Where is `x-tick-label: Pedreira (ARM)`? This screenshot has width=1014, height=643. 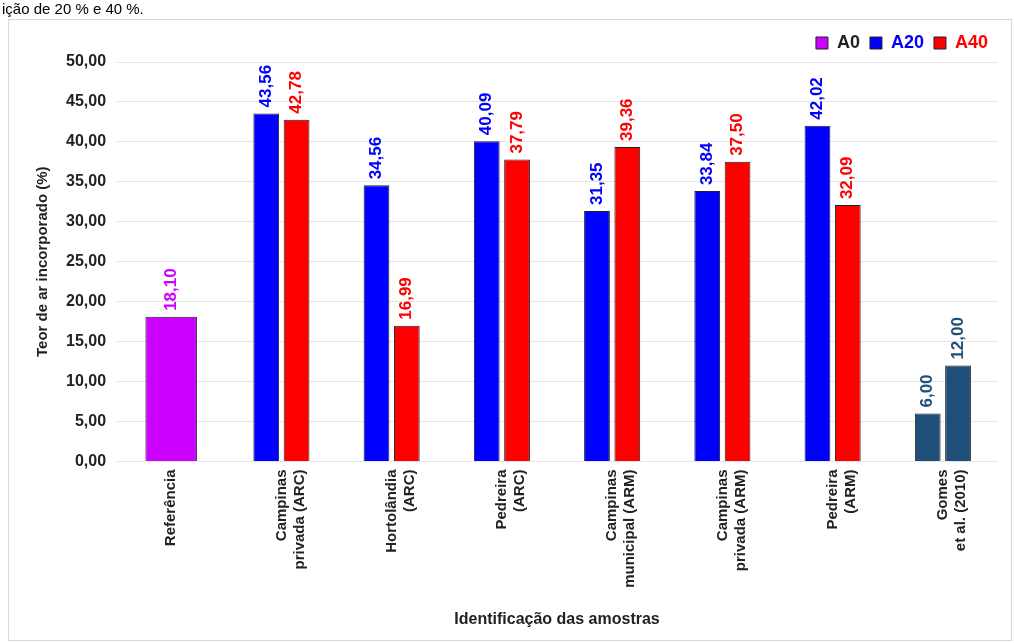 x-tick-label: Pedreira (ARM) is located at coordinates (840, 499).